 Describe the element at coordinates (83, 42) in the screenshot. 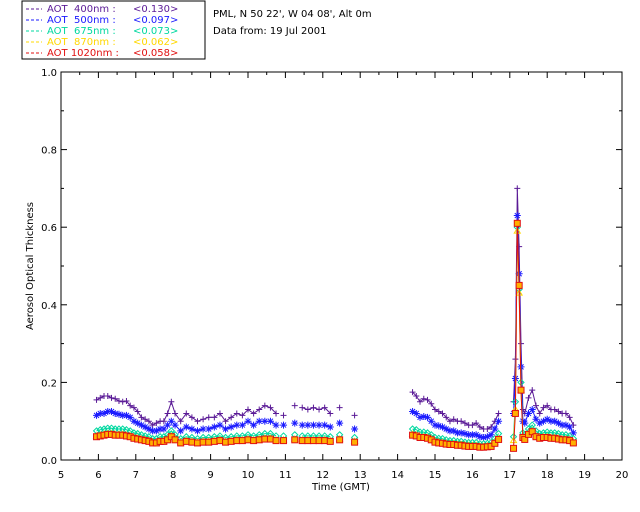

I see `legend-label: AOT 870nm :` at that location.